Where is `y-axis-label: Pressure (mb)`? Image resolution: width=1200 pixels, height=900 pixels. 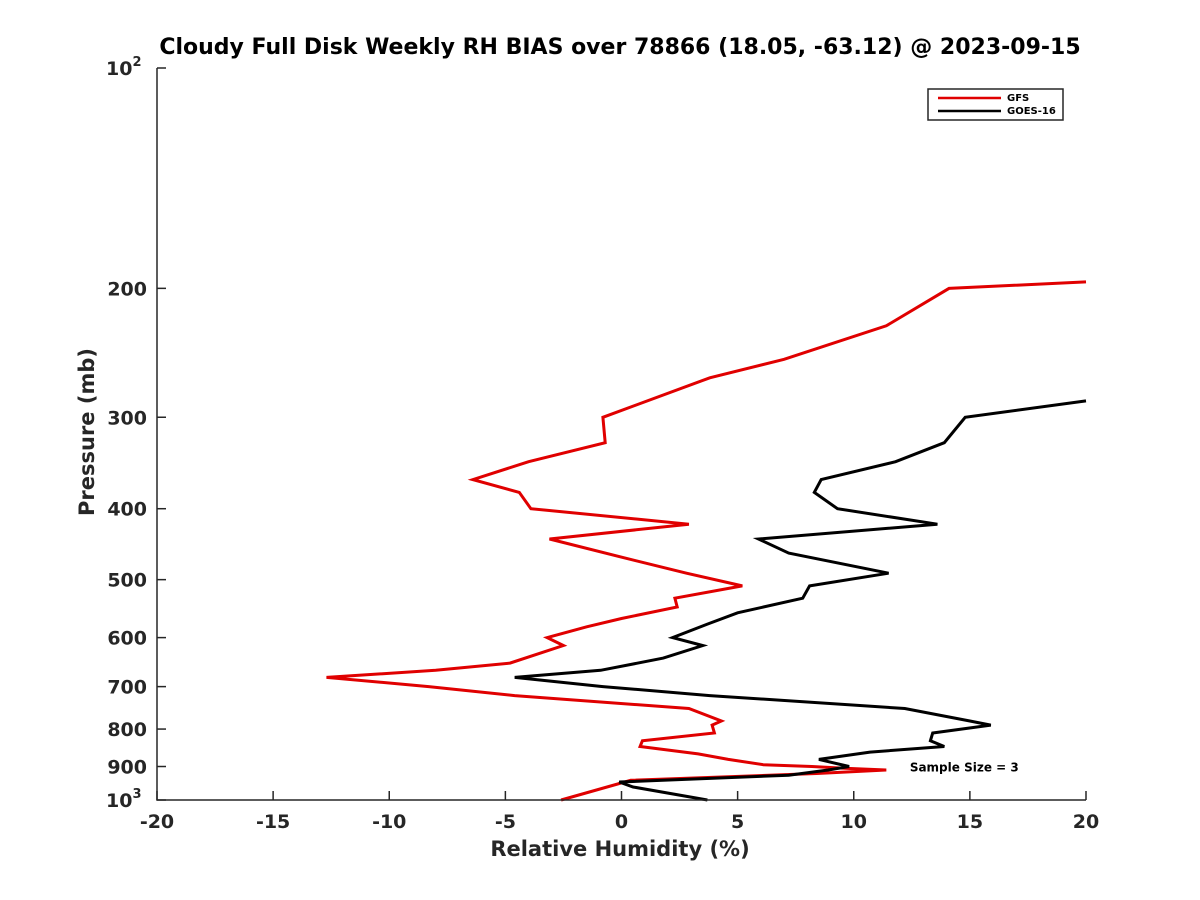 y-axis-label: Pressure (mb) is located at coordinates (87, 432).